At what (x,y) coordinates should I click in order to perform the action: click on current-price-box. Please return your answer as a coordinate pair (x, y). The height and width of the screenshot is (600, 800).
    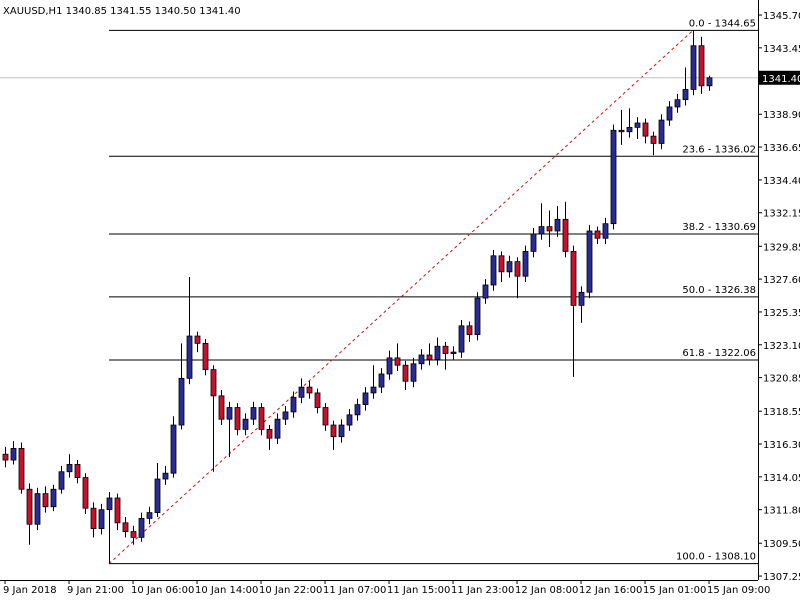
    Looking at the image, I should click on (779, 77).